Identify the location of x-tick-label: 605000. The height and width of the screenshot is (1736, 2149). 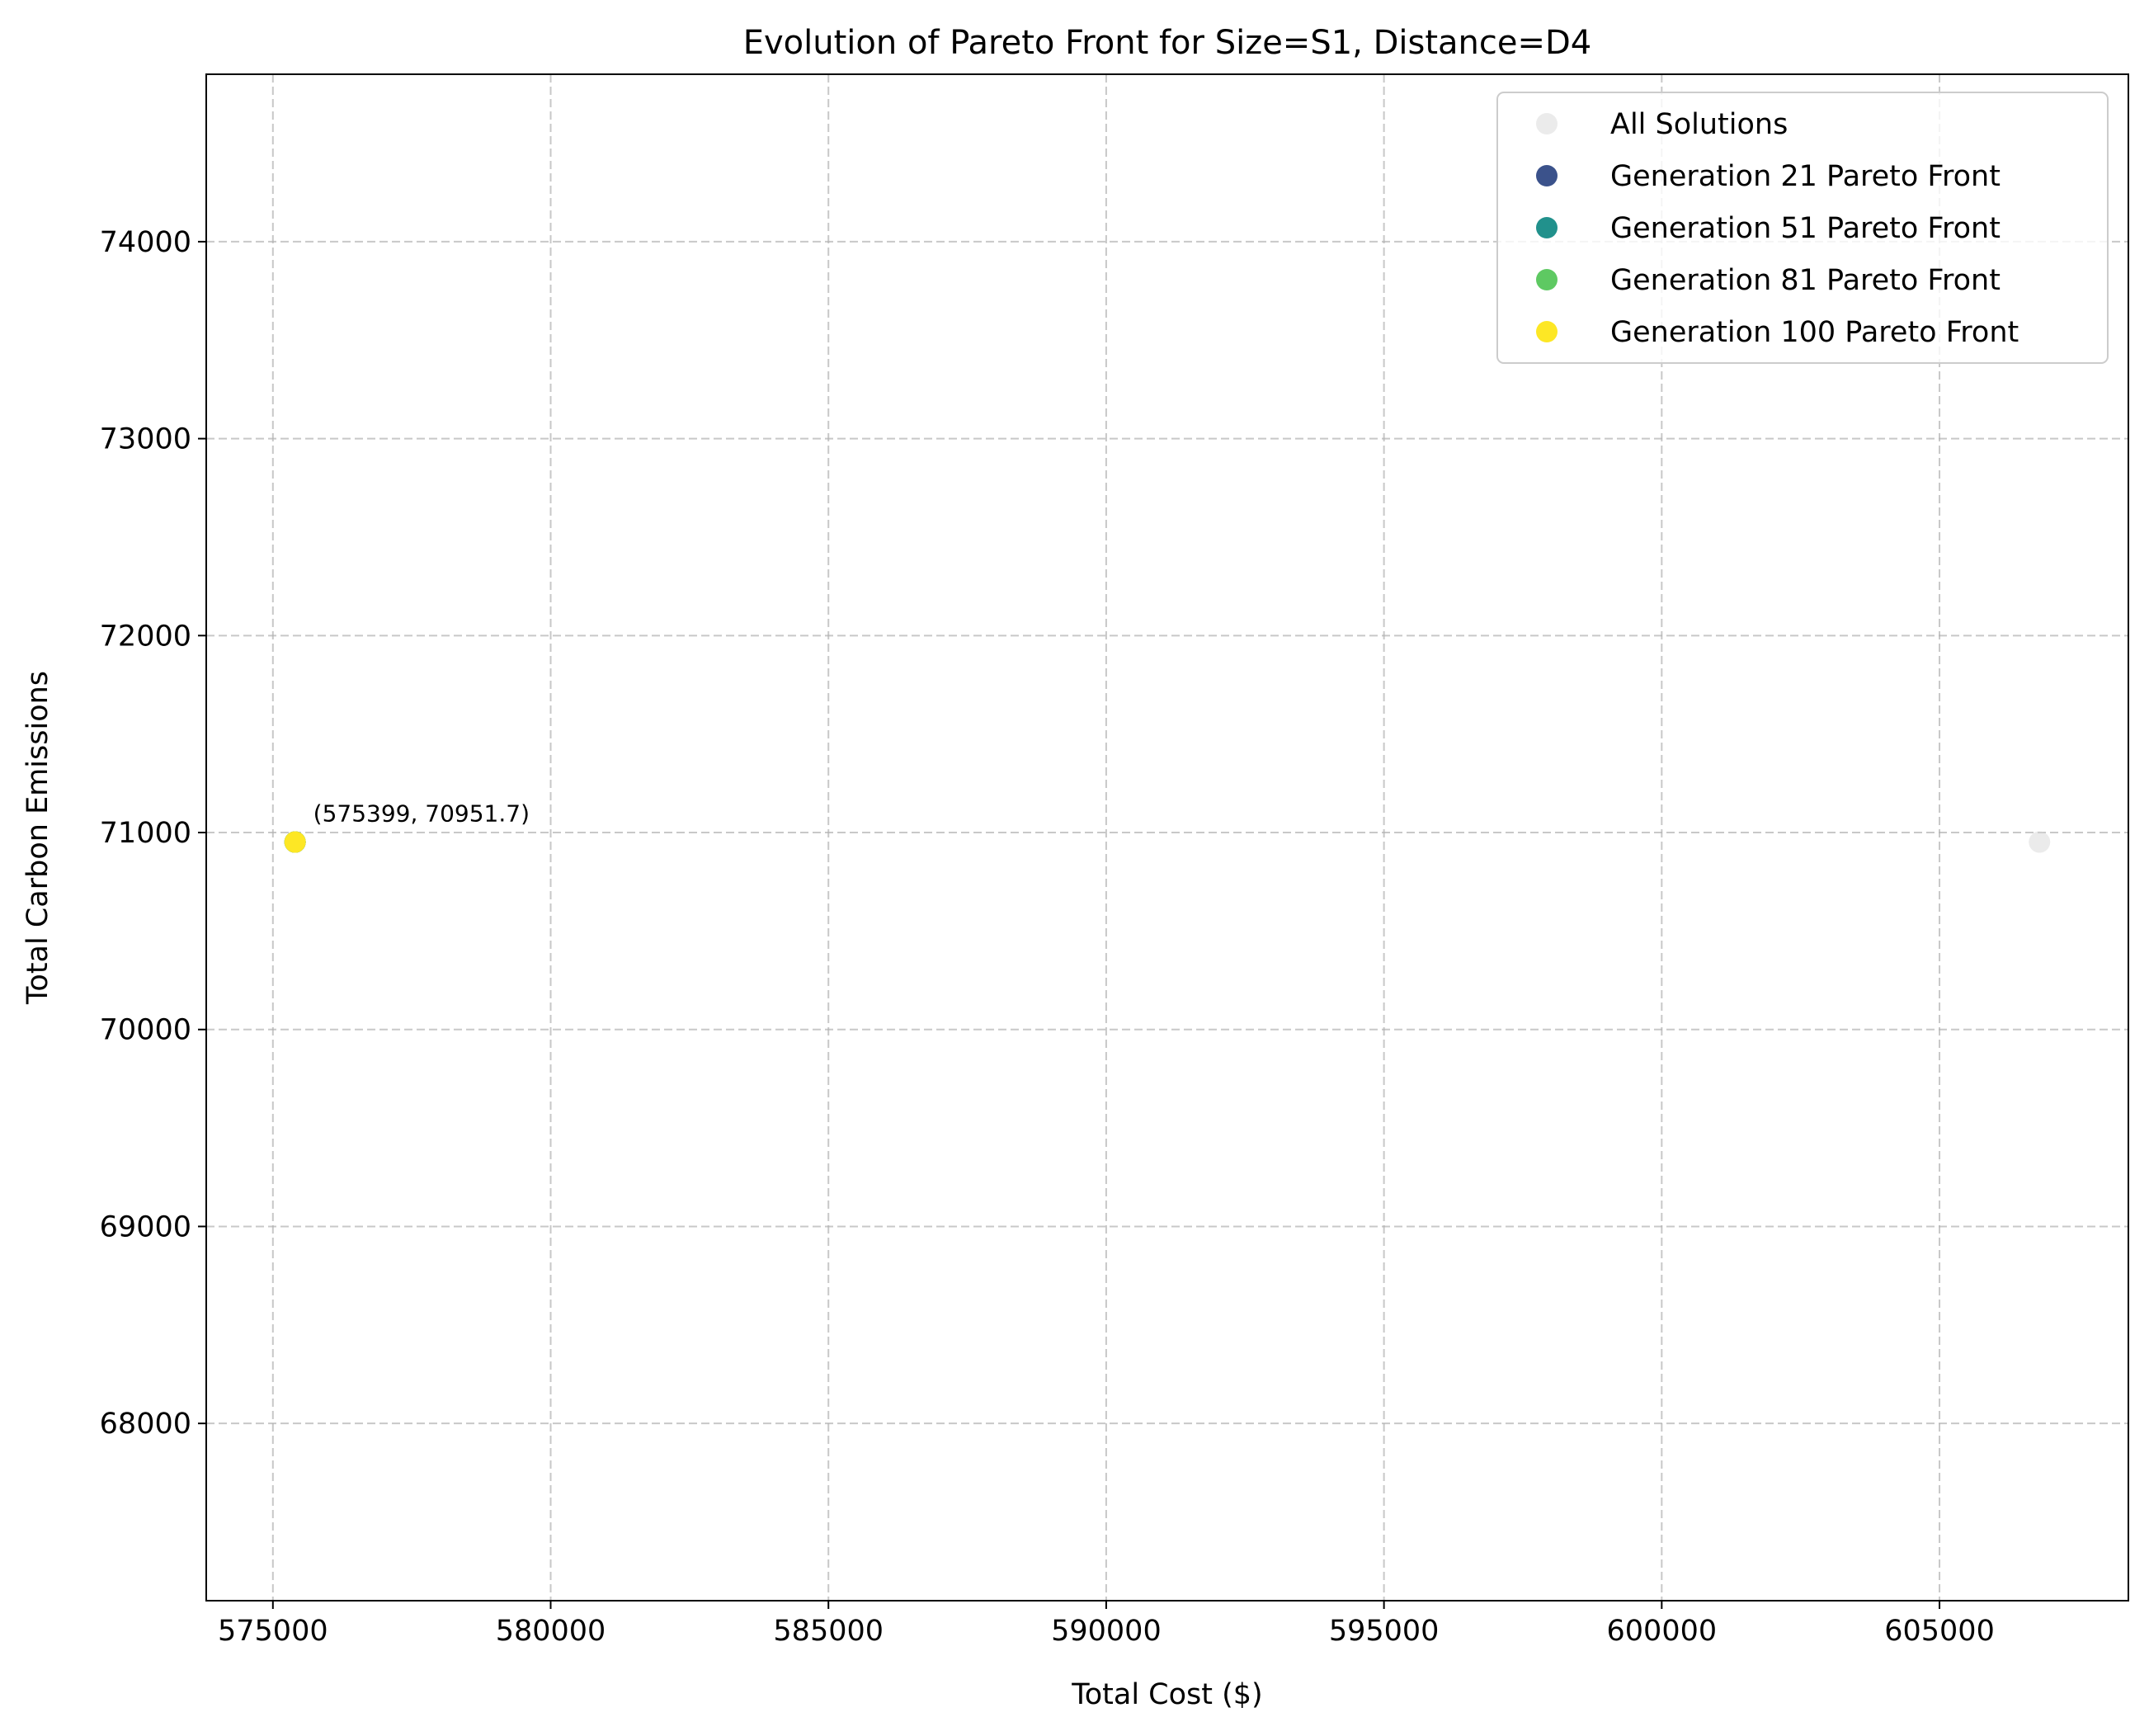
(1939, 1631).